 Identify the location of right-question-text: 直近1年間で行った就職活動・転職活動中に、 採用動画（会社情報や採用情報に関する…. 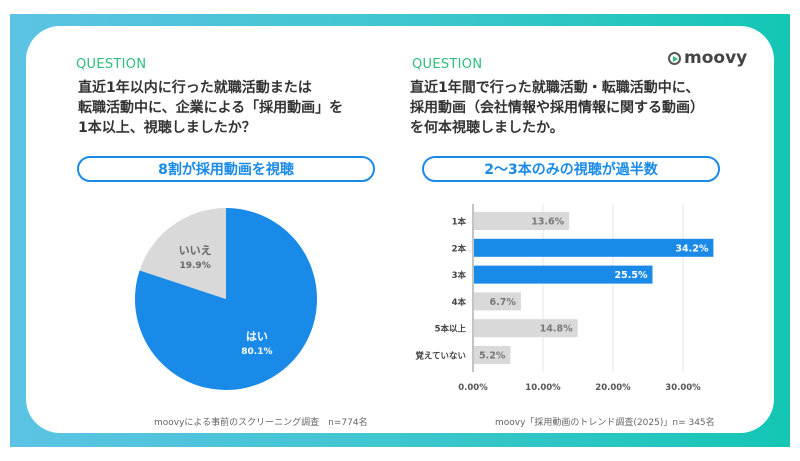
(557, 108).